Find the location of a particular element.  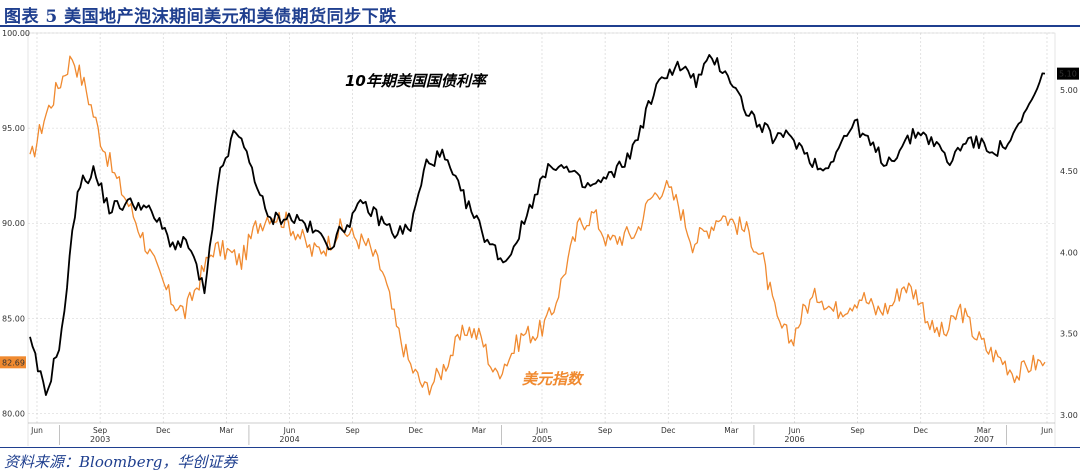

yield-annotation: 10年期美国国债利率 is located at coordinates (417, 81).